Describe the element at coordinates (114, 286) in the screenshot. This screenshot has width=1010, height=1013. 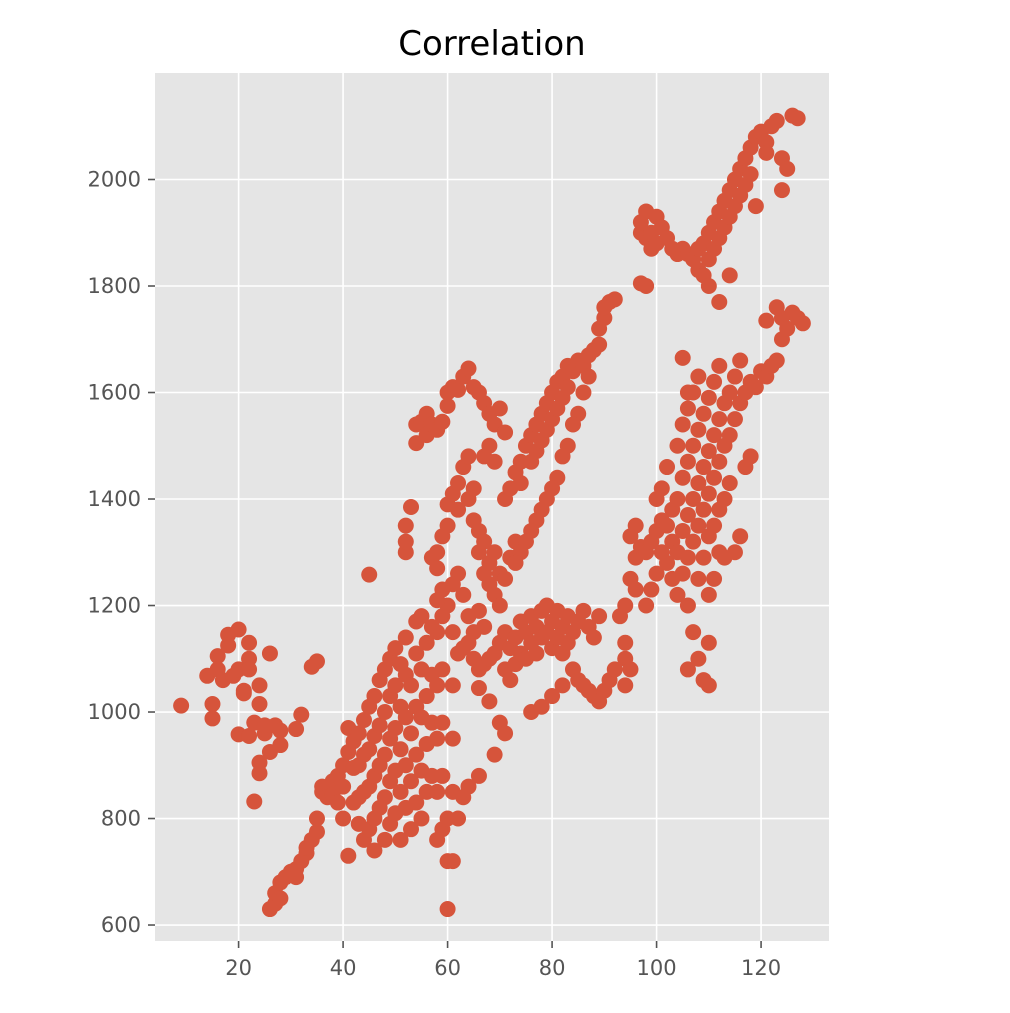
I see `y-tick-label: 1800` at that location.